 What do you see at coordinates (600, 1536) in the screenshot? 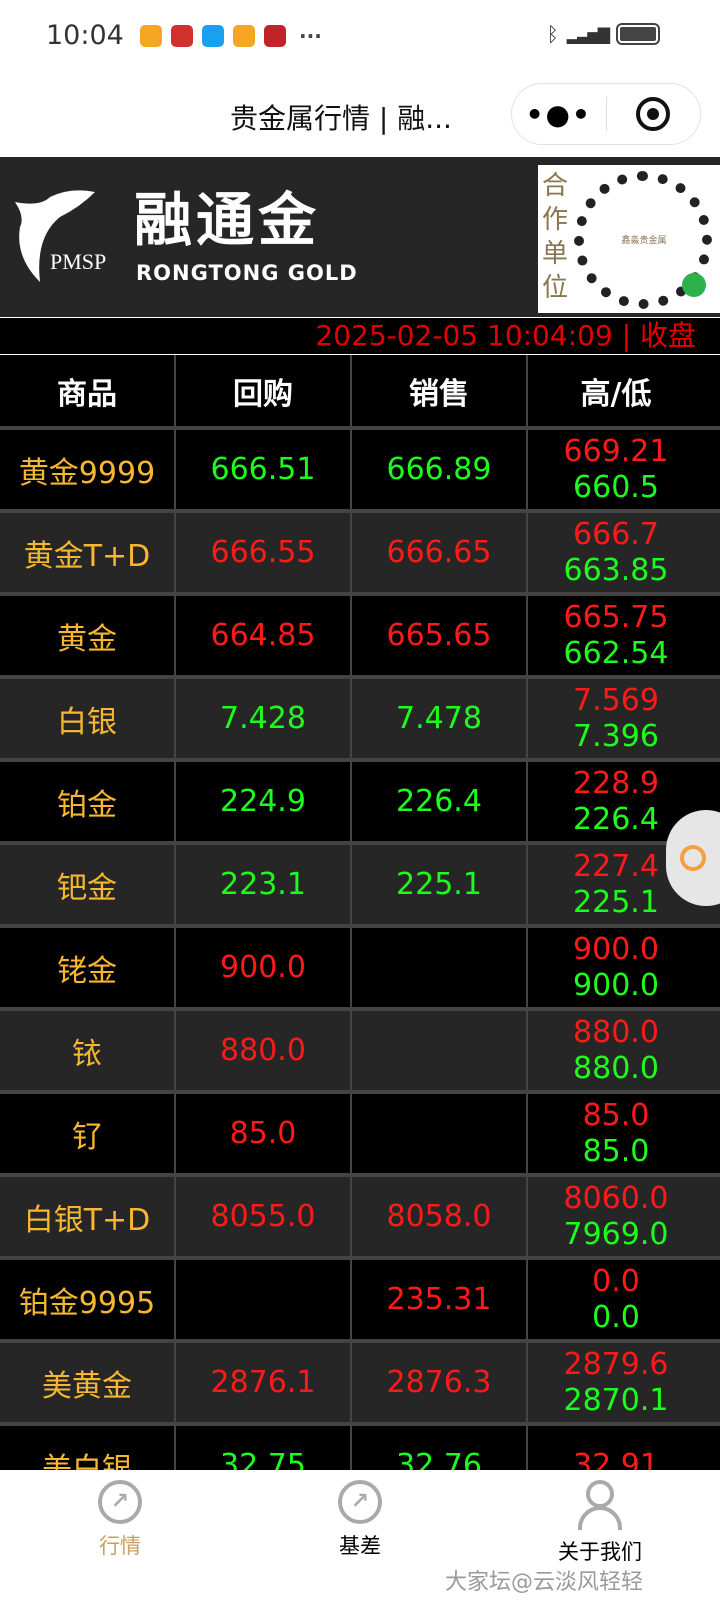
I see `tab-about: 关于我们` at bounding box center [600, 1536].